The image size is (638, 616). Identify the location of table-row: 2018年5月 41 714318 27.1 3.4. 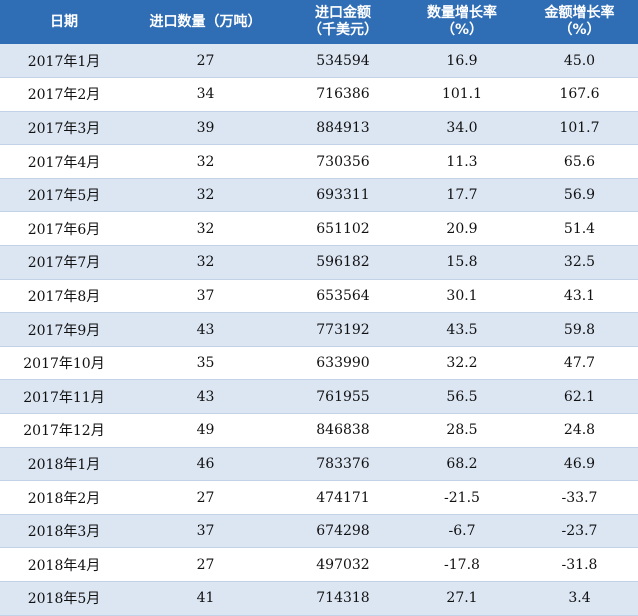
(319, 598).